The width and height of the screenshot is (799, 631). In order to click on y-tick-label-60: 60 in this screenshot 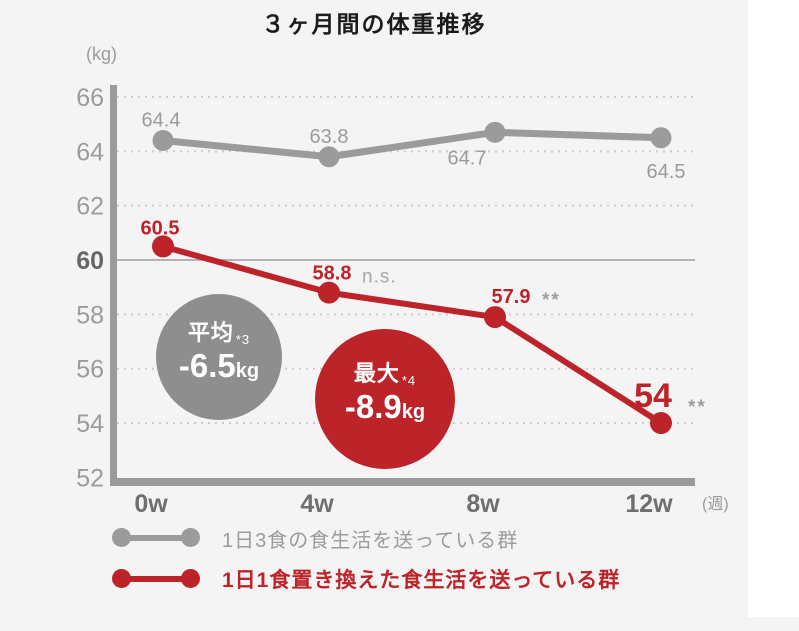, I will do `click(90, 261)`.